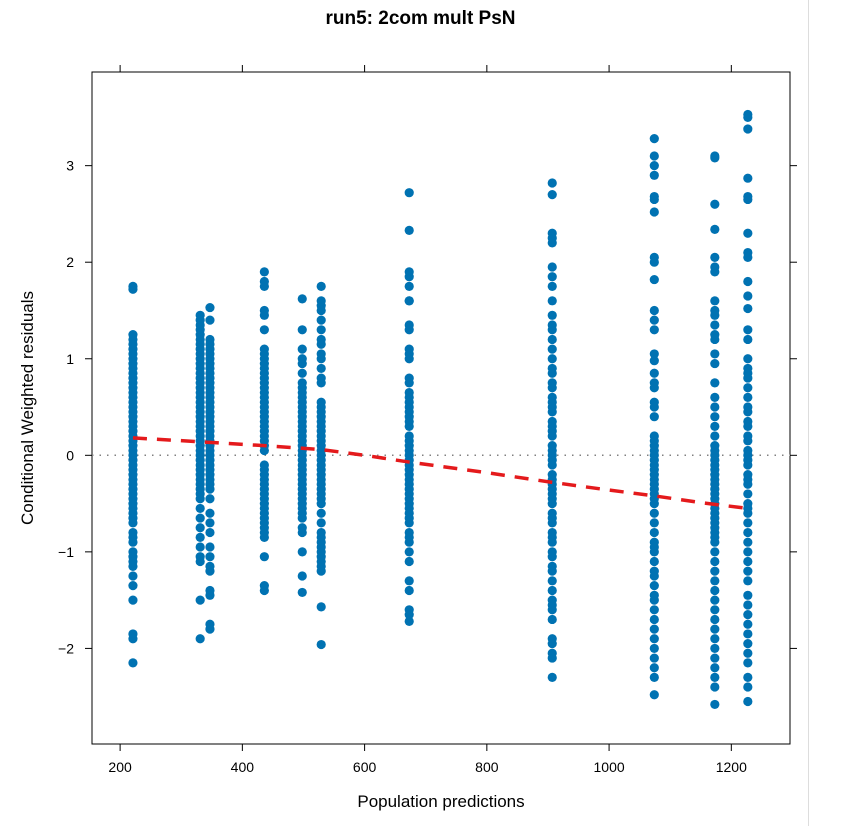 The height and width of the screenshot is (826, 841). I want to click on x-axis-label: Population predictions, so click(441, 801).